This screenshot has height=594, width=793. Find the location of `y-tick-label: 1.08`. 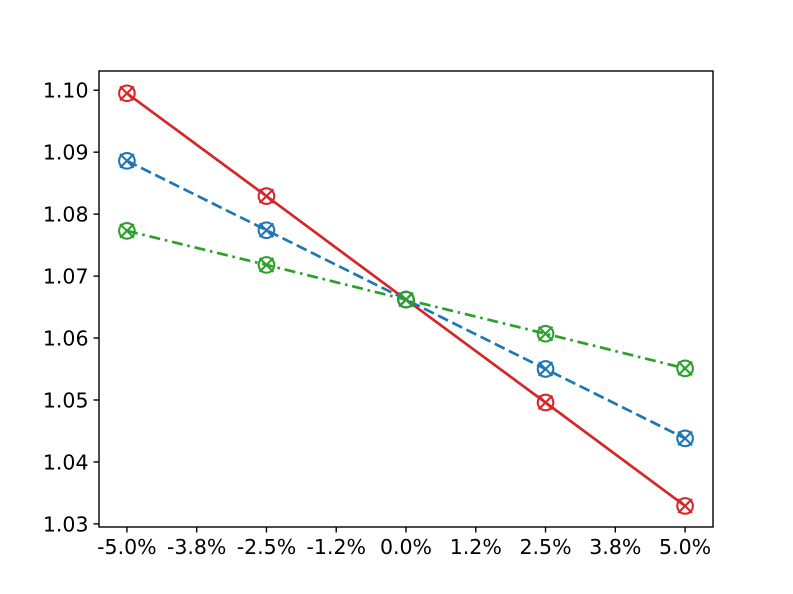

y-tick-label: 1.08 is located at coordinates (66, 215).